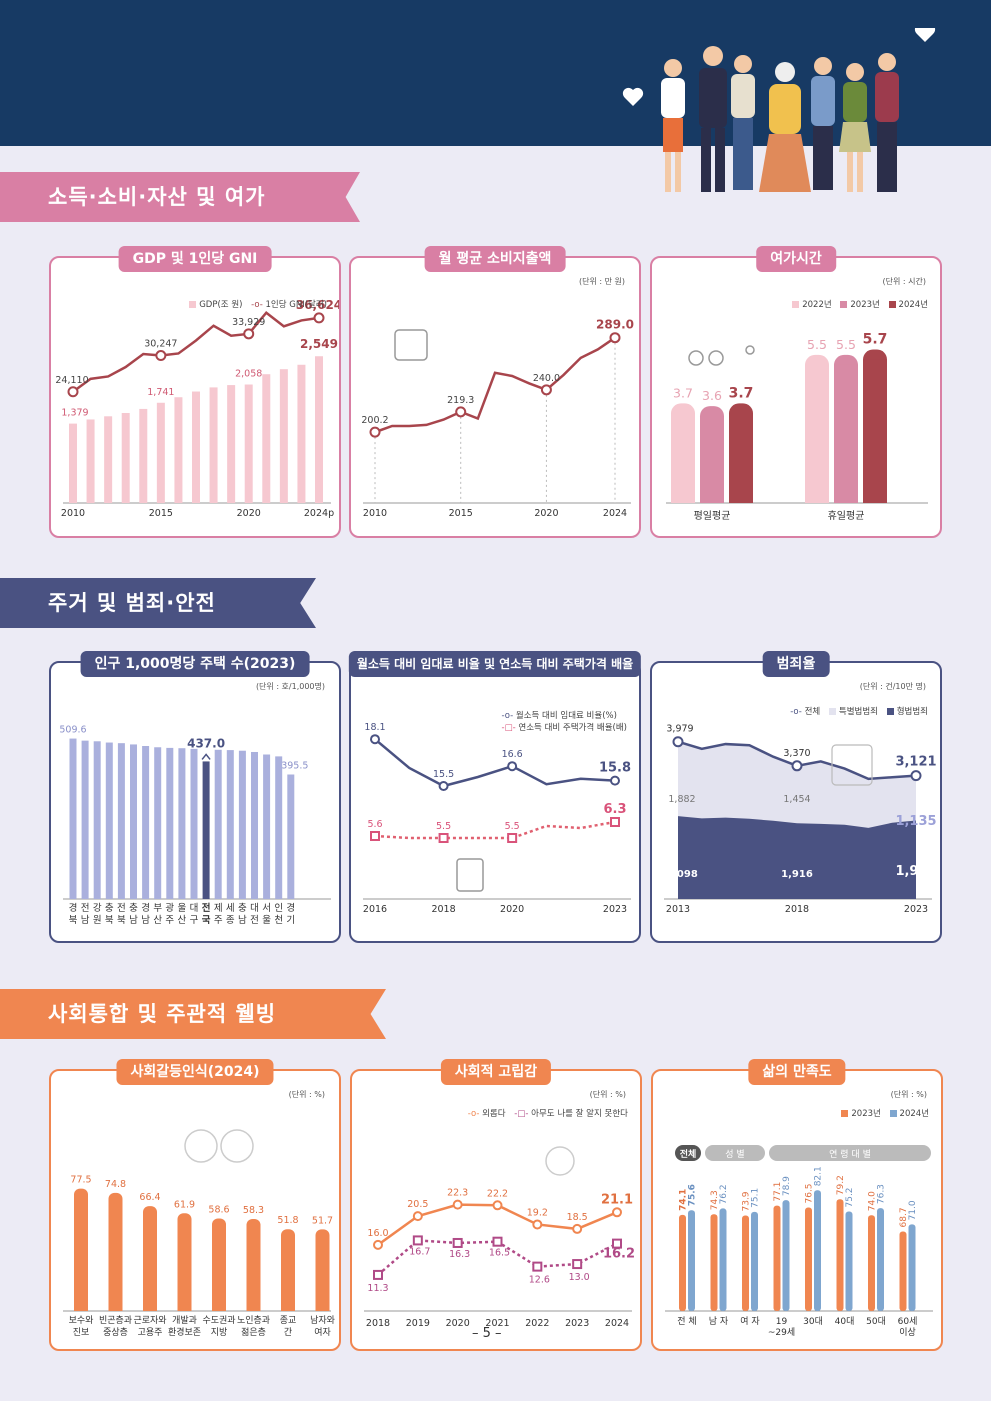  Describe the element at coordinates (499, 1253) in the screenshot. I see `unknown-data-label: 16.5` at that location.